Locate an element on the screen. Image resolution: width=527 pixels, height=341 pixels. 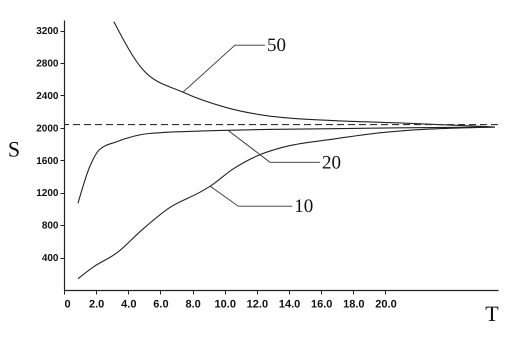
y-tick-label: 2400 is located at coordinates (47, 96).